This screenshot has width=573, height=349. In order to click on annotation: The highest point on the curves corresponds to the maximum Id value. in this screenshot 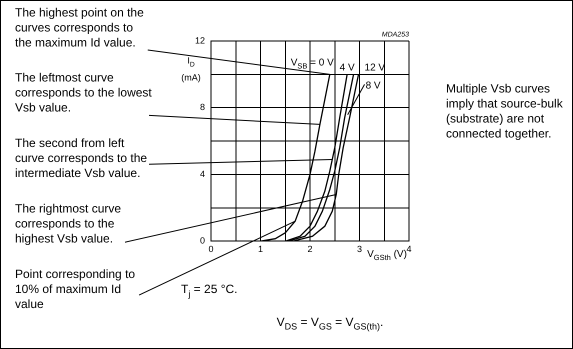, I will do `click(79, 27)`.